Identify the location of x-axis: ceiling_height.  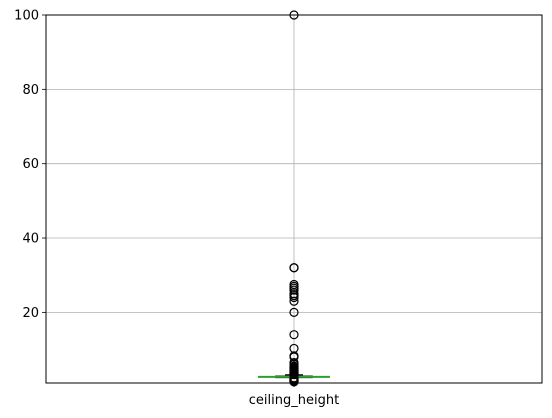
(294, 395).